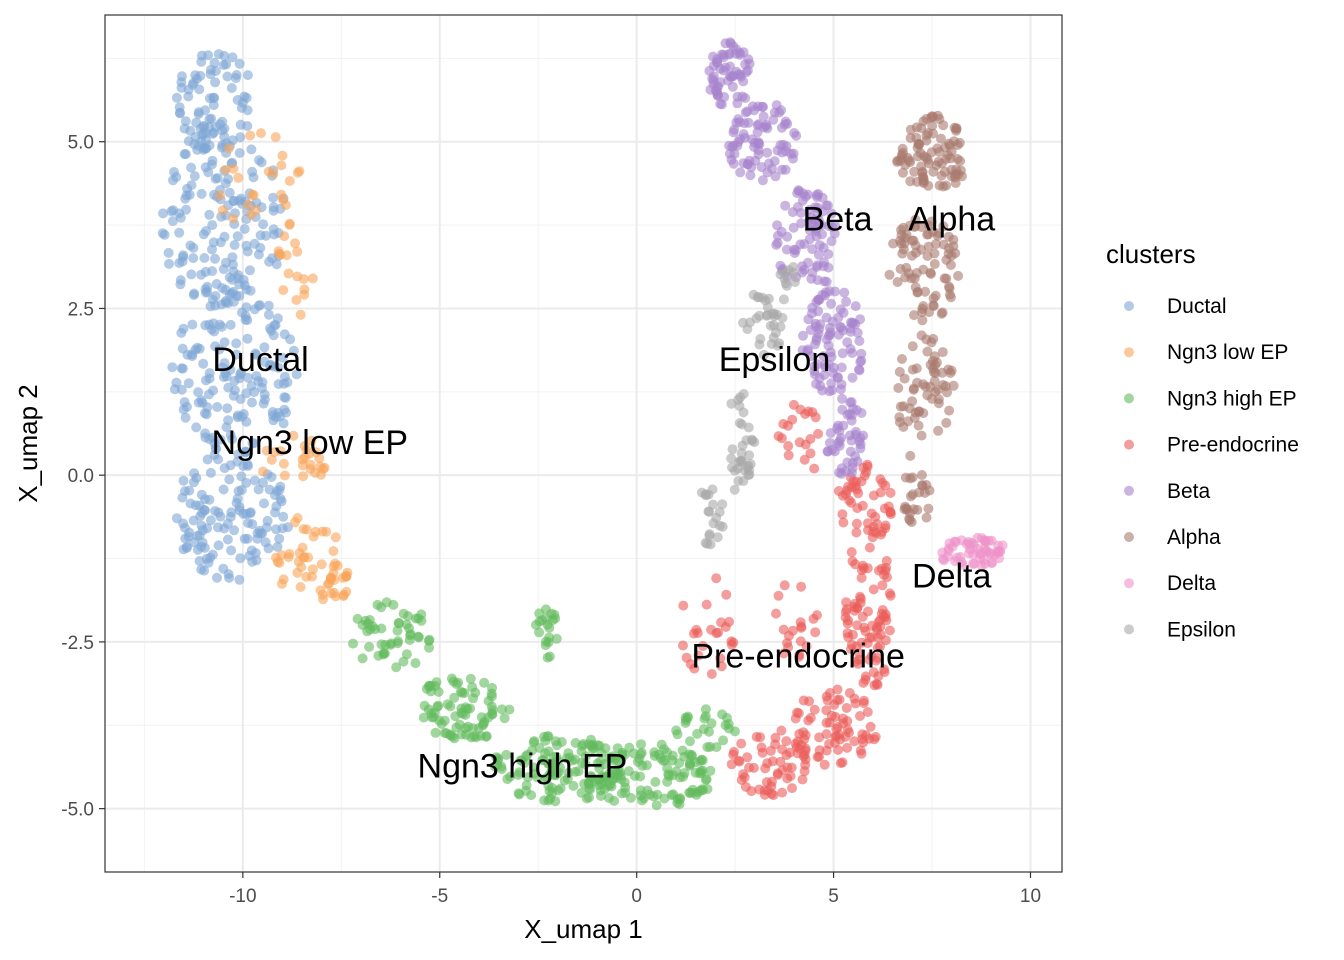  I want to click on cluster-label: Ductal, so click(260, 360).